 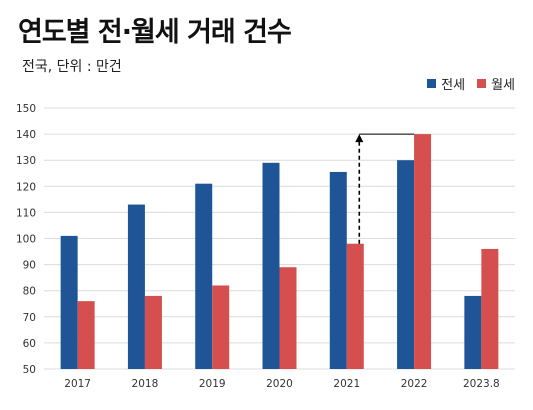 I want to click on legend-item-jeonse: 전세, so click(x=446, y=83).